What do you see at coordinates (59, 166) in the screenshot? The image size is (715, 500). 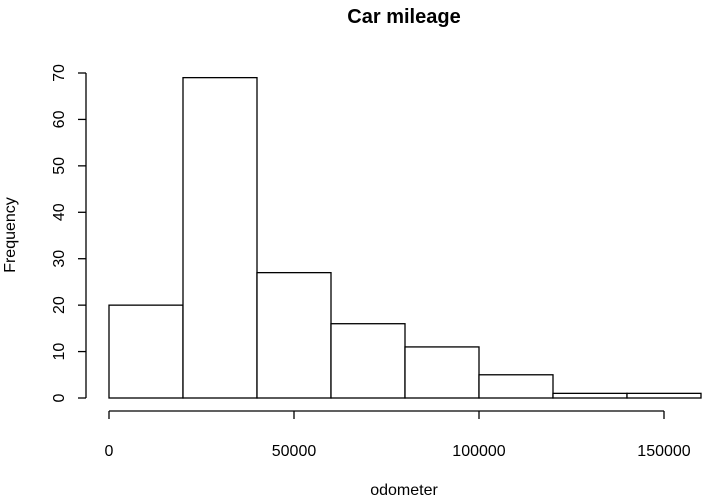 I see `y-tick-label: 50` at bounding box center [59, 166].